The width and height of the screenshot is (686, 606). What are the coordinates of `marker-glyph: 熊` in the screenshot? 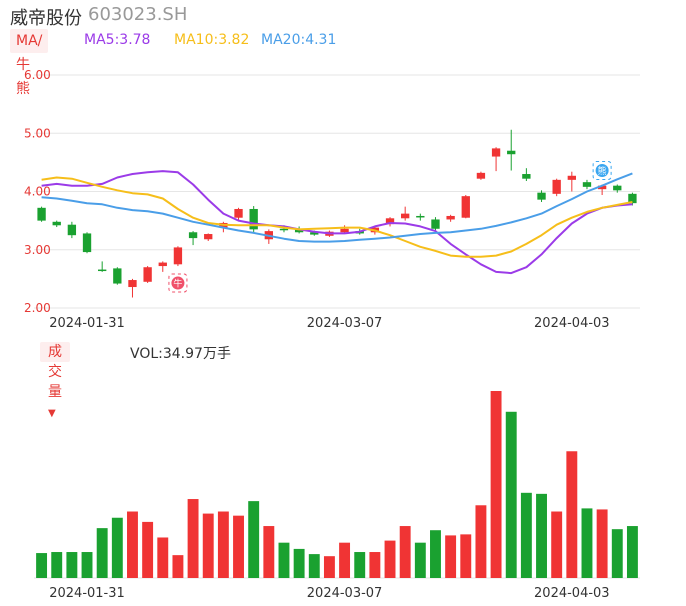 It's located at (602, 171).